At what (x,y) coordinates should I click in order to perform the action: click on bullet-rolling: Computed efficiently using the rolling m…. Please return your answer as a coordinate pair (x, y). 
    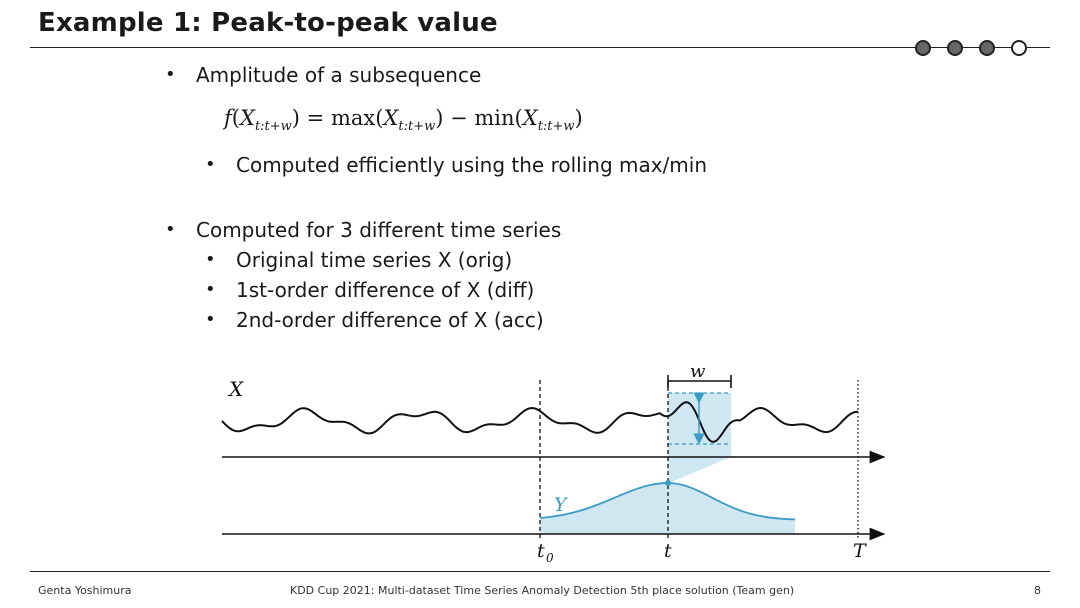
    Looking at the image, I should click on (456, 165).